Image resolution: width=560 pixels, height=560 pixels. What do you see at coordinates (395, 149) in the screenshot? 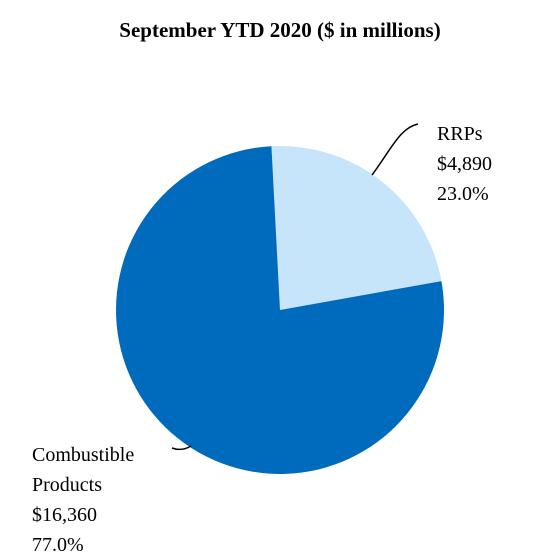
I see `leader-line-rrps` at bounding box center [395, 149].